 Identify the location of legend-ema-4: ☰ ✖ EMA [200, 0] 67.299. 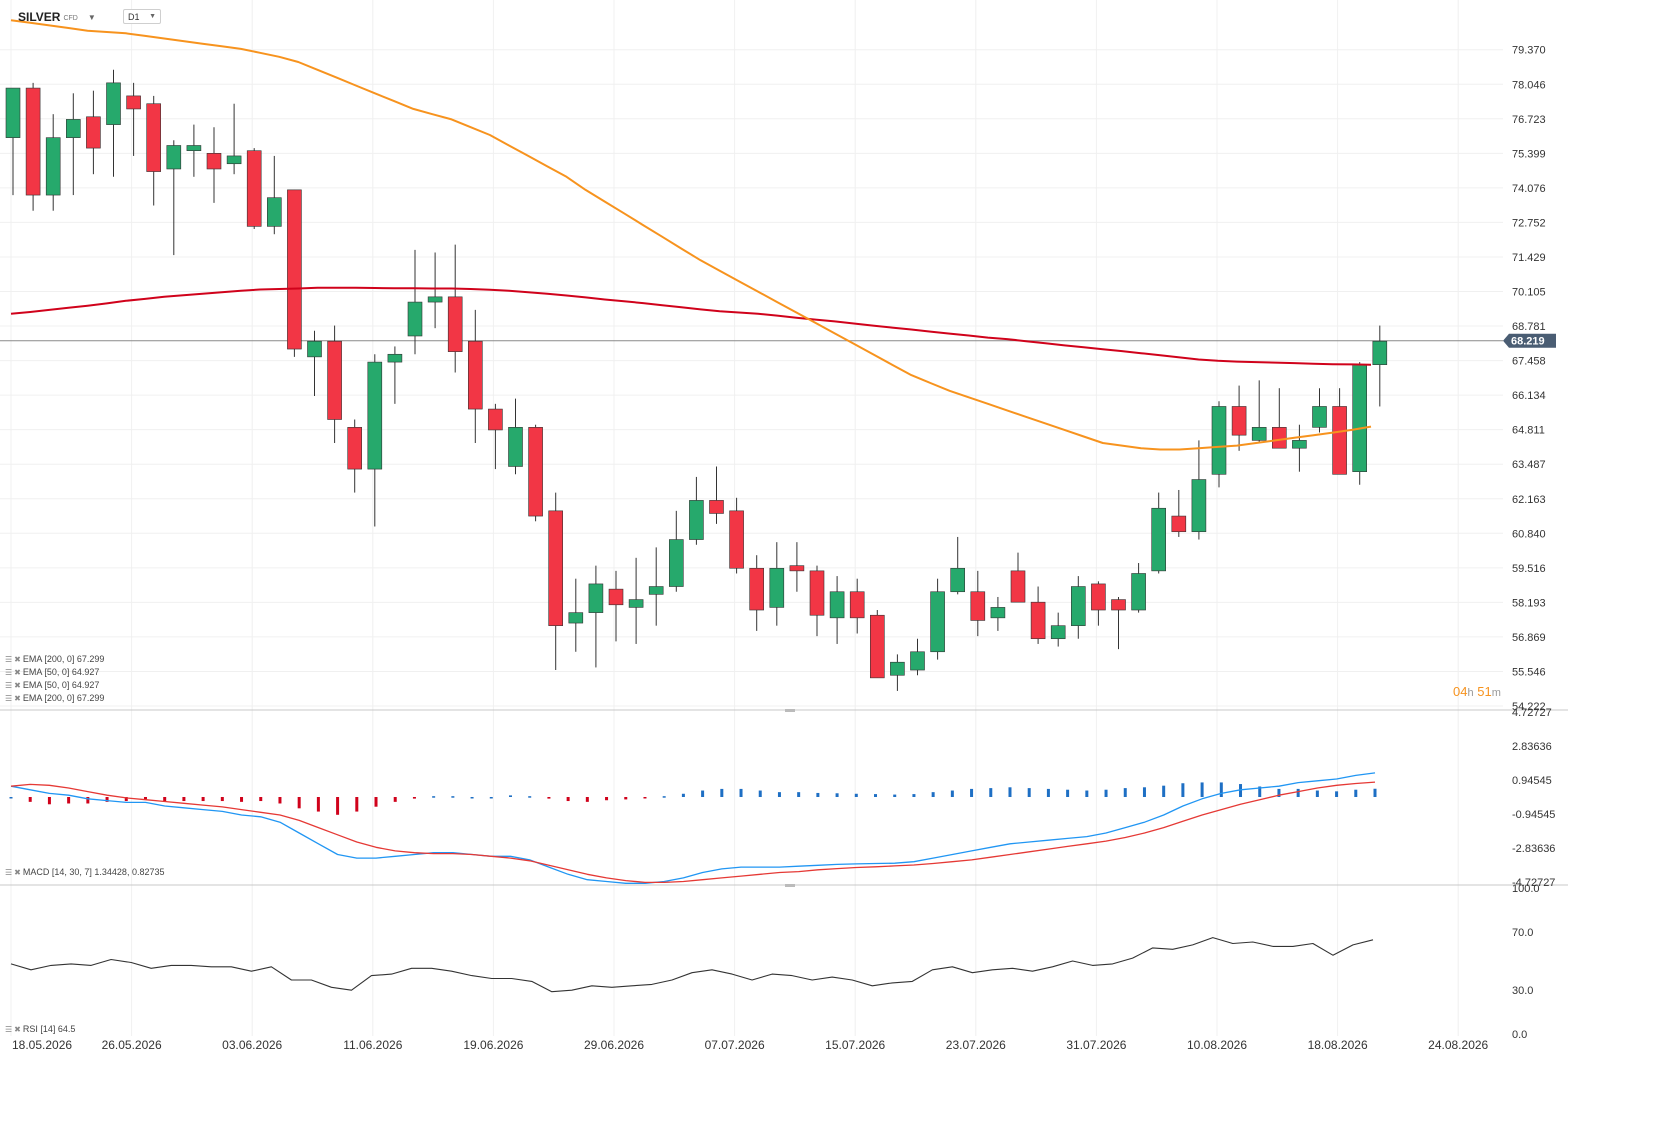
(54, 698).